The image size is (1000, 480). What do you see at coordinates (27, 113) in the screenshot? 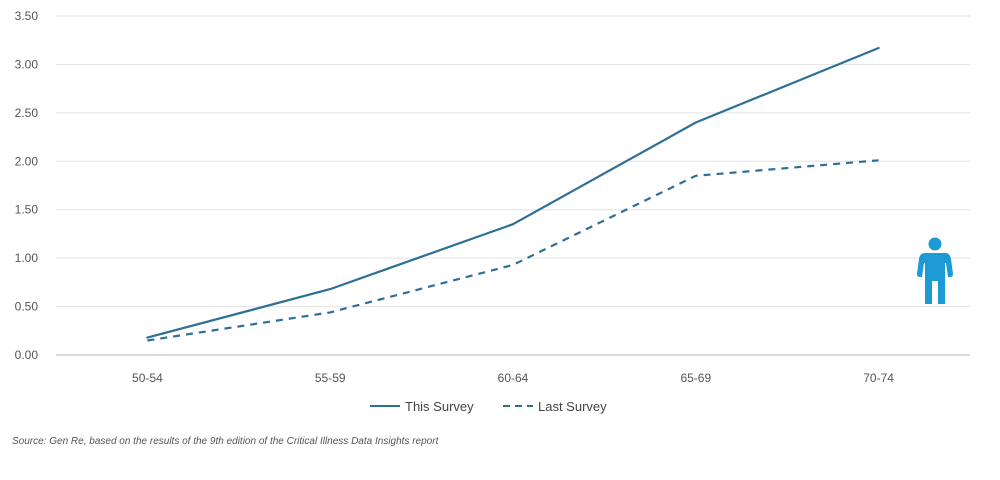
I see `y-tick-label: 2.50` at bounding box center [27, 113].